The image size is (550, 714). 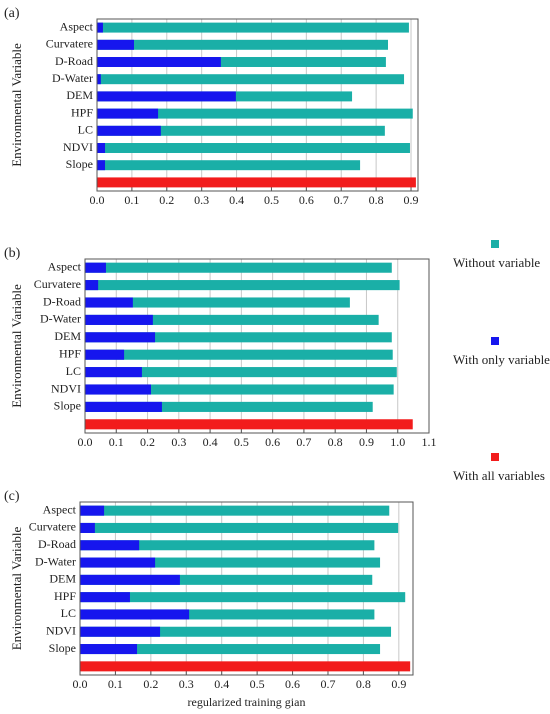 What do you see at coordinates (241, 442) in the screenshot?
I see `x-tick-label: 0.5` at bounding box center [241, 442].